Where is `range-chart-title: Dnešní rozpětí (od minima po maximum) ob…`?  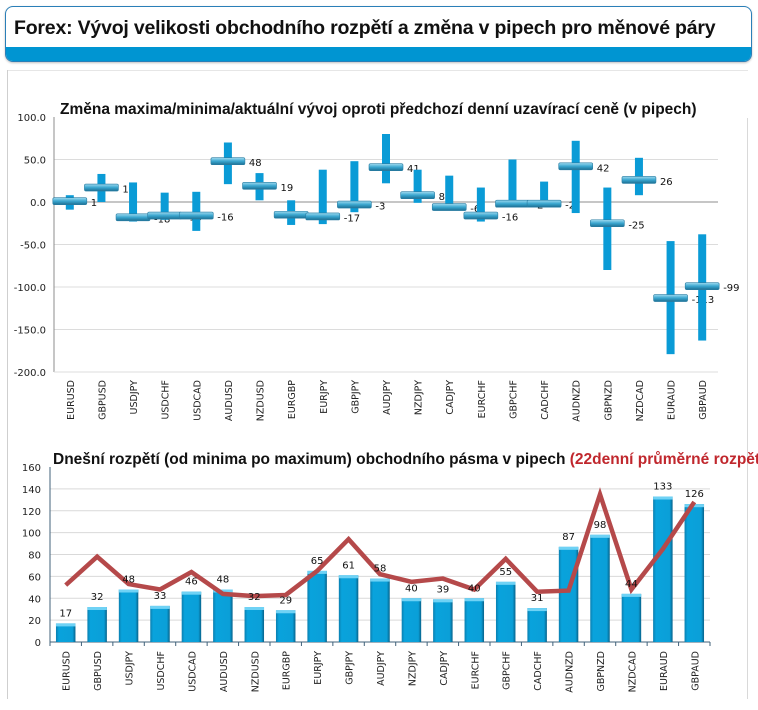
range-chart-title: Dnešní rozpětí (od minima po maximum) ob… is located at coordinates (405, 459).